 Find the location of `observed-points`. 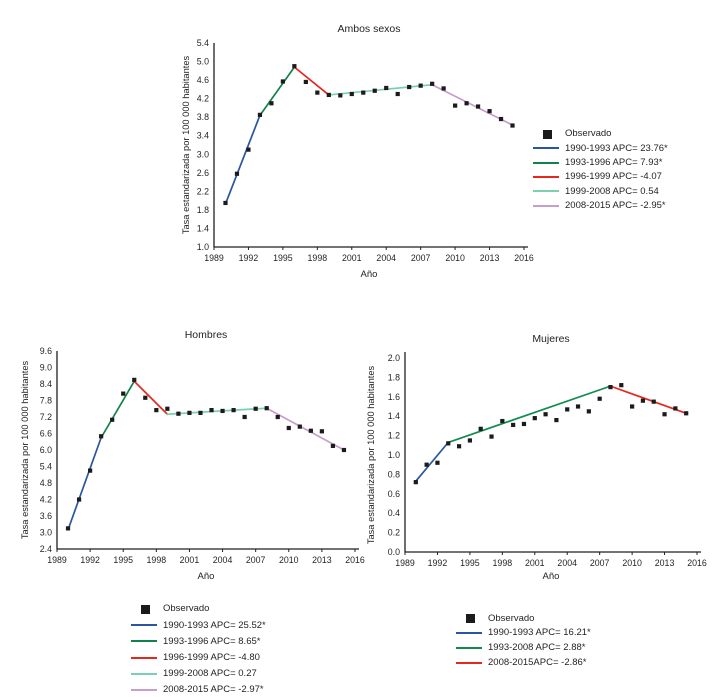

observed-points is located at coordinates (551, 434).